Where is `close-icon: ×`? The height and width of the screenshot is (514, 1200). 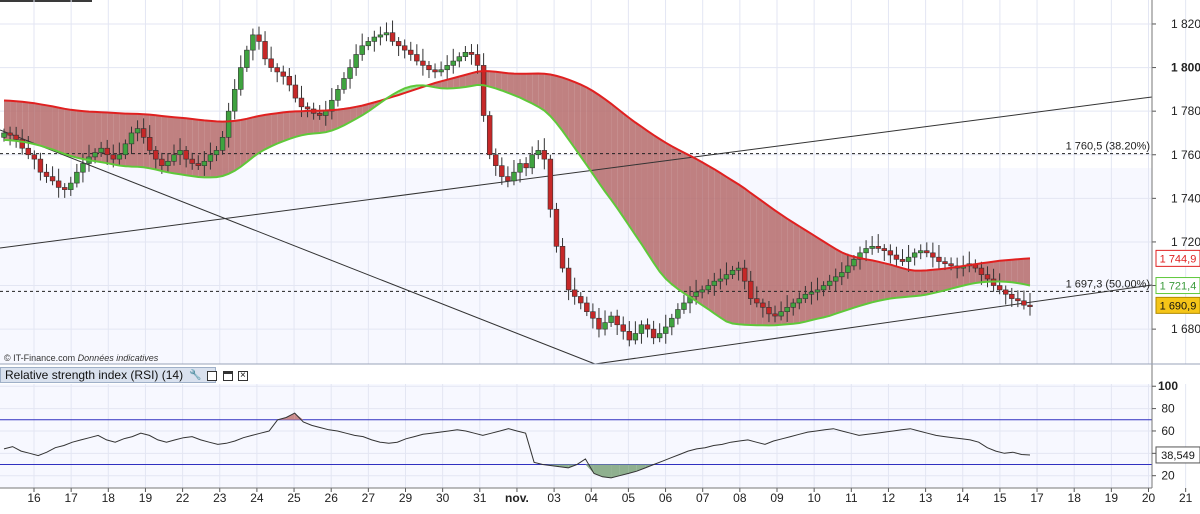 close-icon: × is located at coordinates (242, 375).